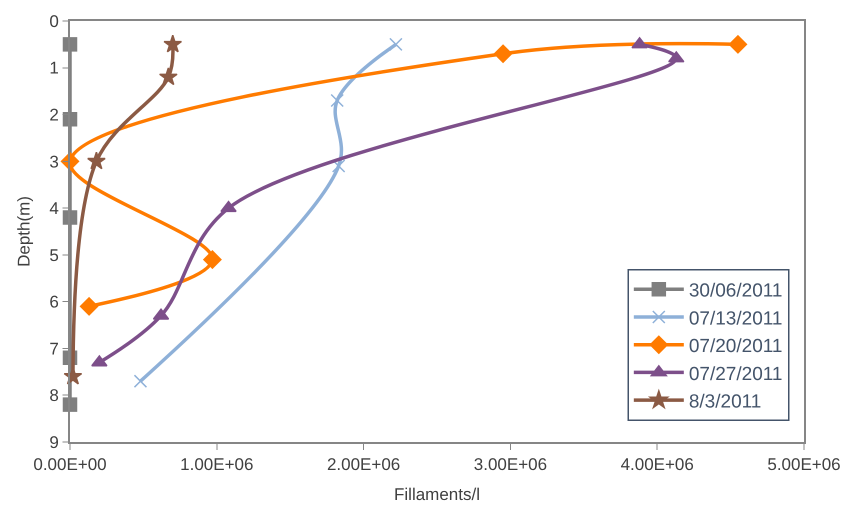 This screenshot has width=854, height=517. Describe the element at coordinates (54, 302) in the screenshot. I see `y-tick-label: 6` at that location.